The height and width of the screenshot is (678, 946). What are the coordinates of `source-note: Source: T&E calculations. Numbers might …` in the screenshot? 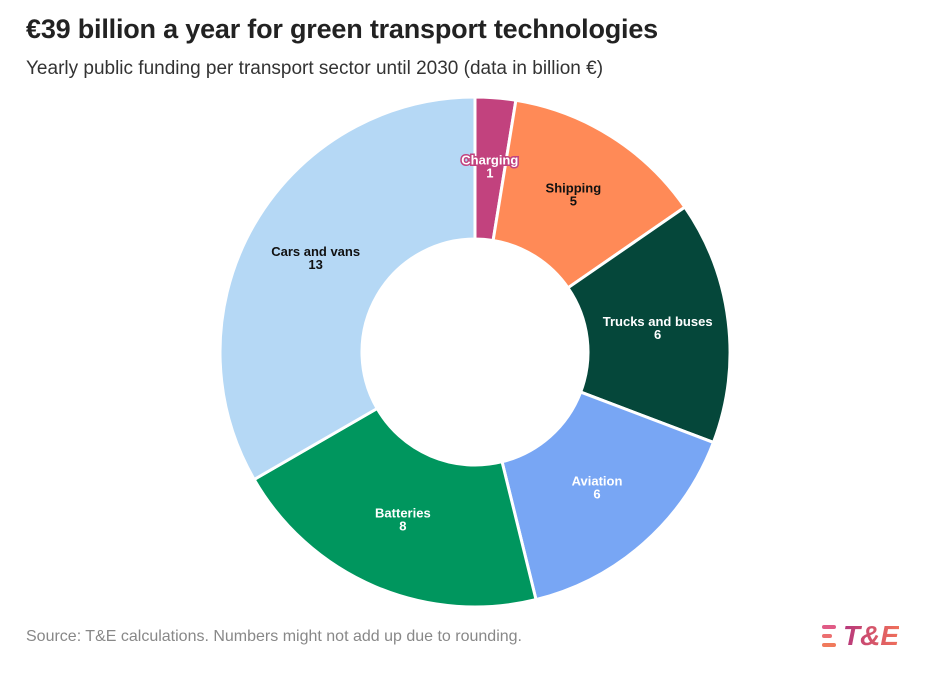 It's located at (274, 636).